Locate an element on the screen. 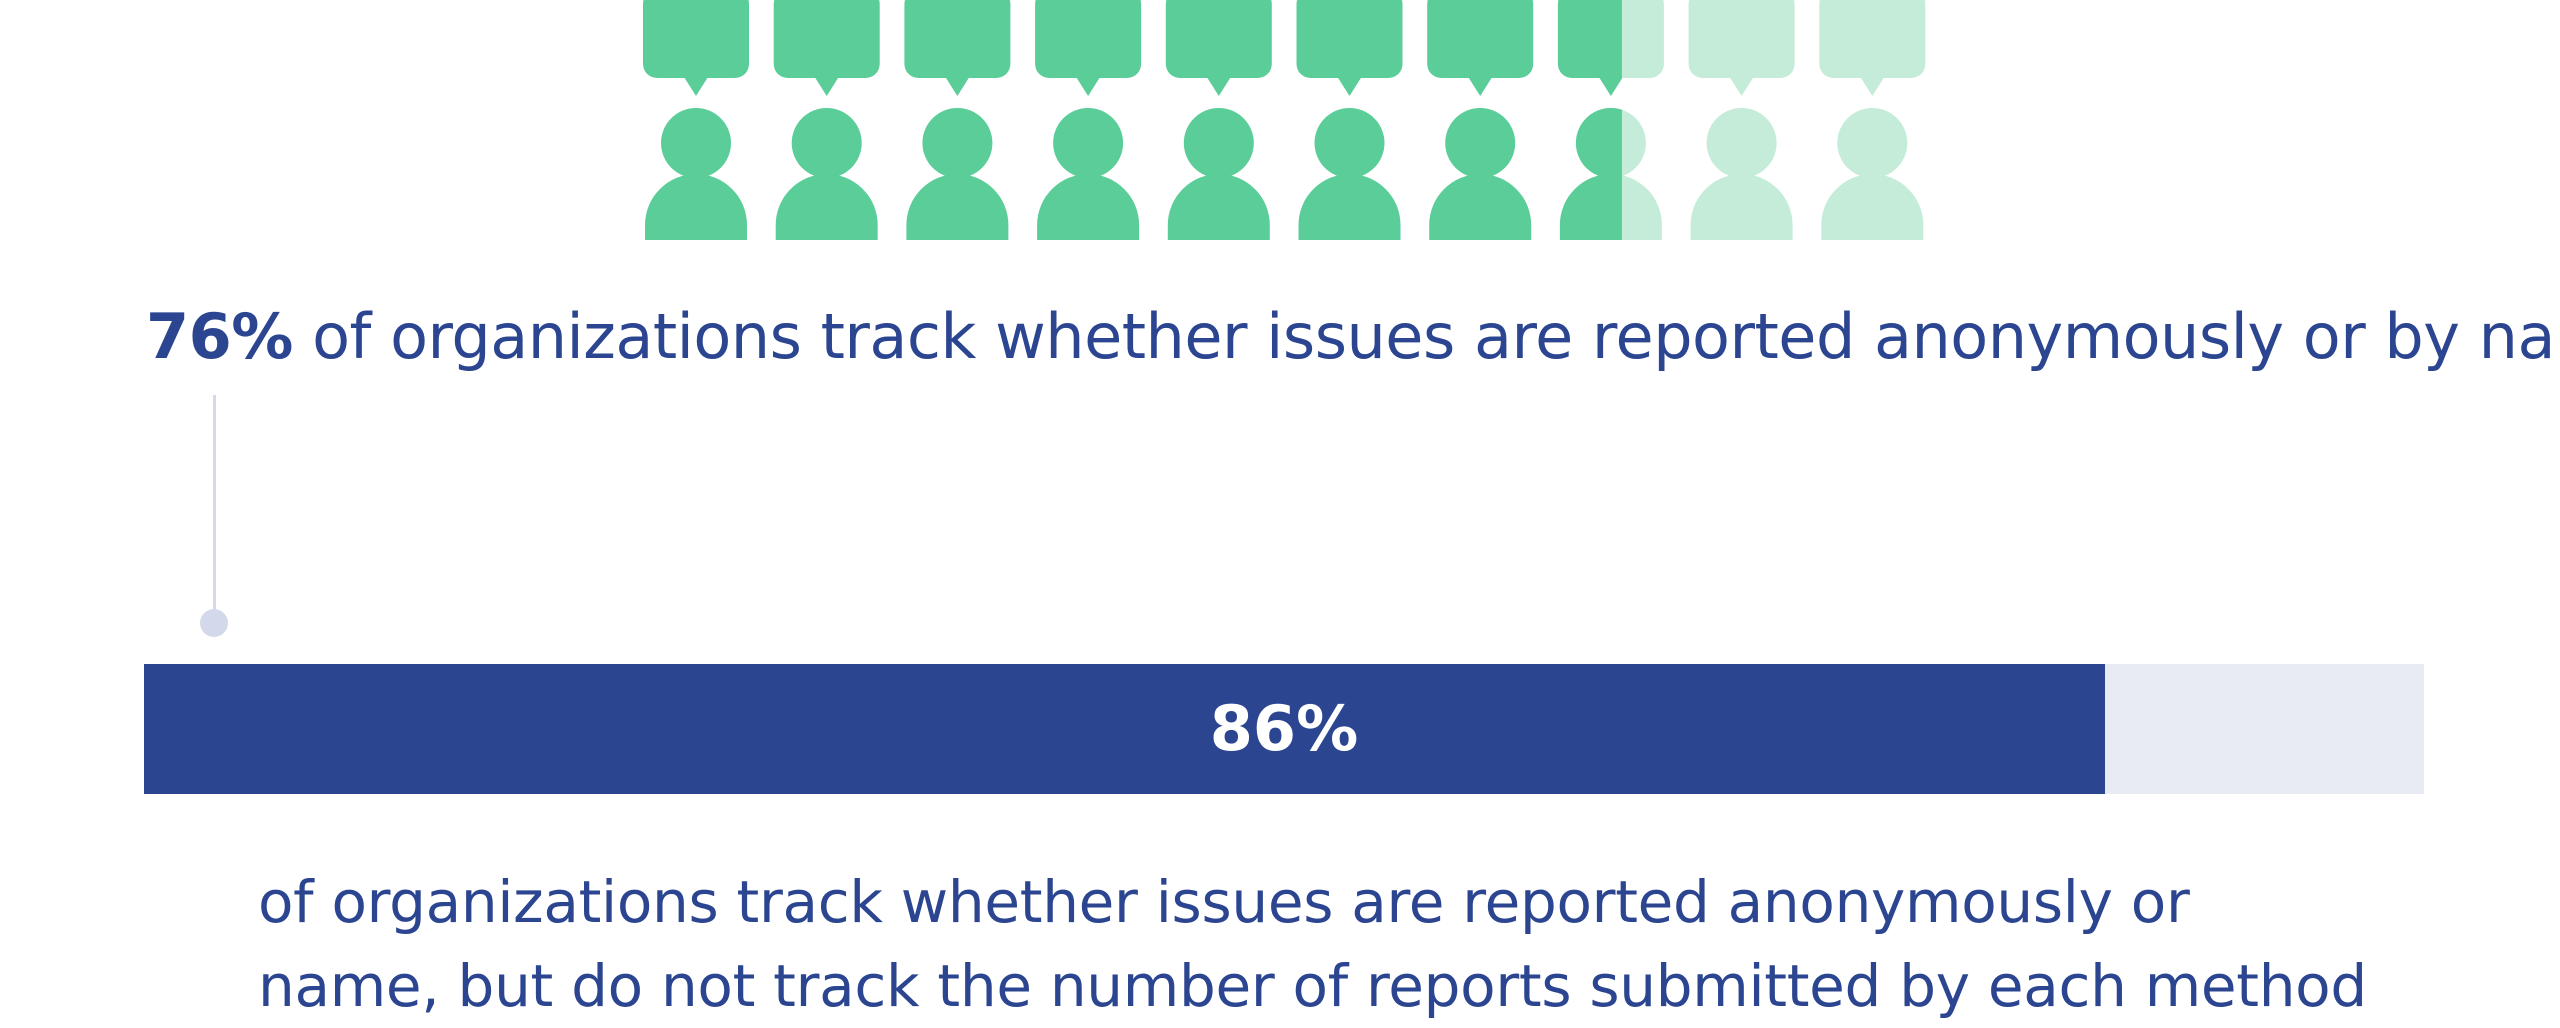 This screenshot has width=2560, height=1028. pictograph is located at coordinates (1284, 120).